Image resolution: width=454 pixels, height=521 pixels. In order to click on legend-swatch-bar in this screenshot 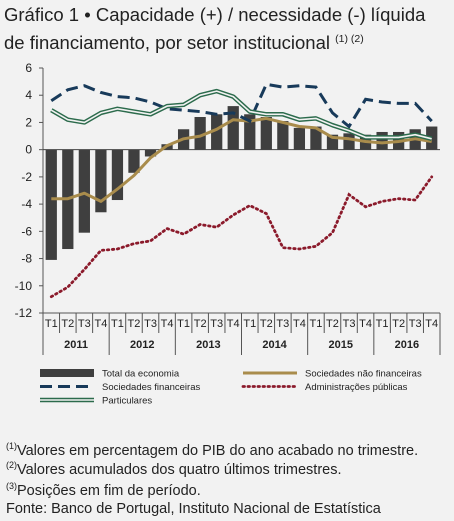, I will do `click(67, 373)`.